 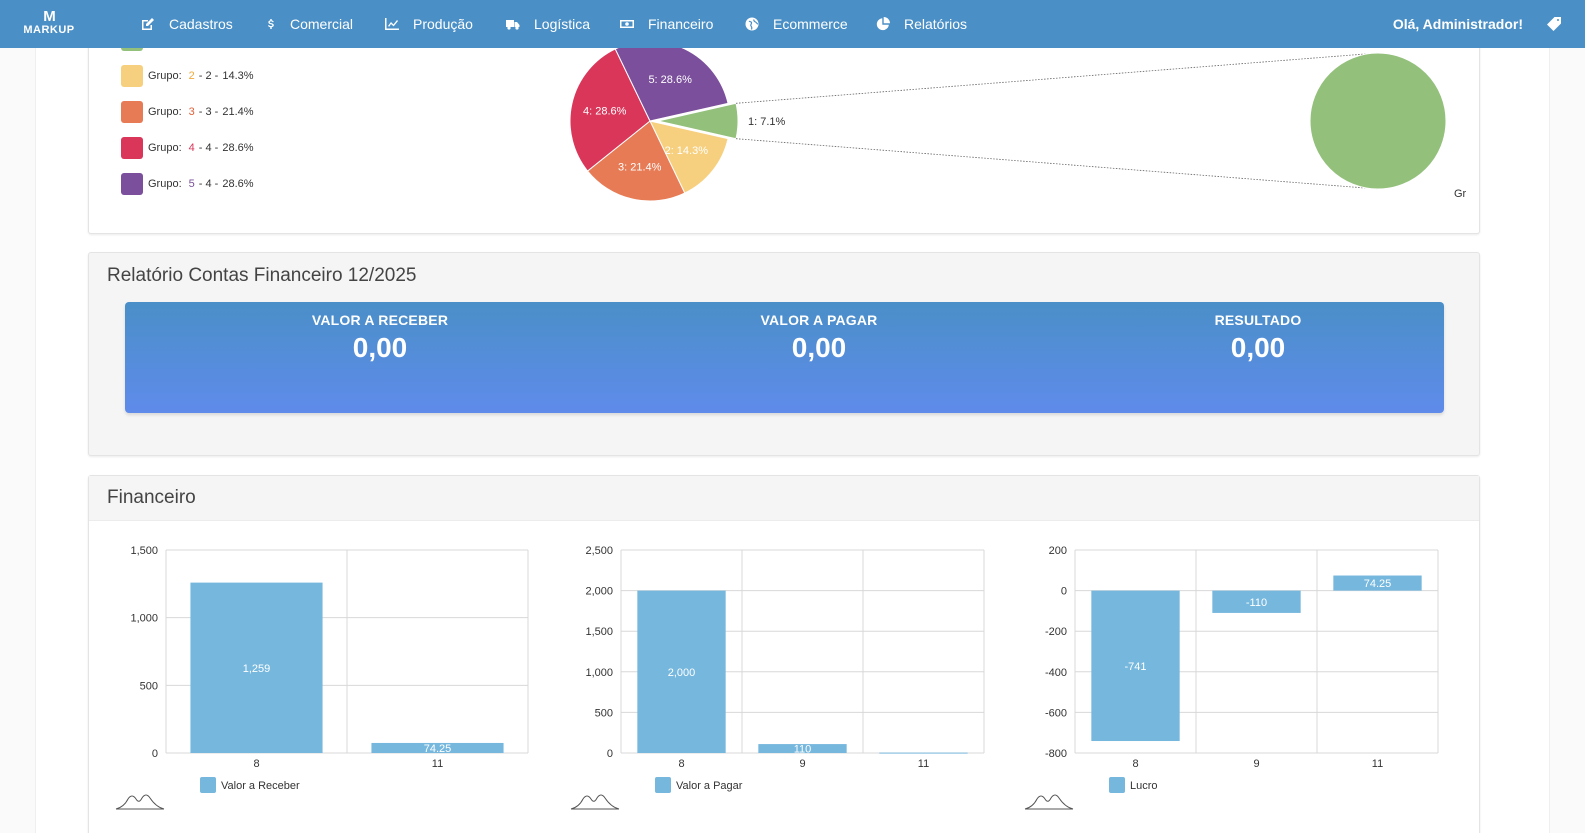 What do you see at coordinates (18, 440) in the screenshot?
I see `left-rail` at bounding box center [18, 440].